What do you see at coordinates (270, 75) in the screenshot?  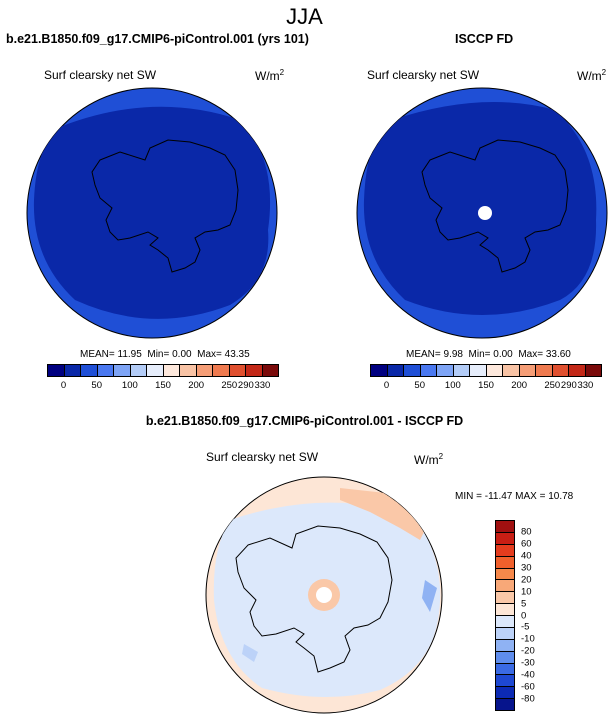 I see `panel1-units: W/m2` at bounding box center [270, 75].